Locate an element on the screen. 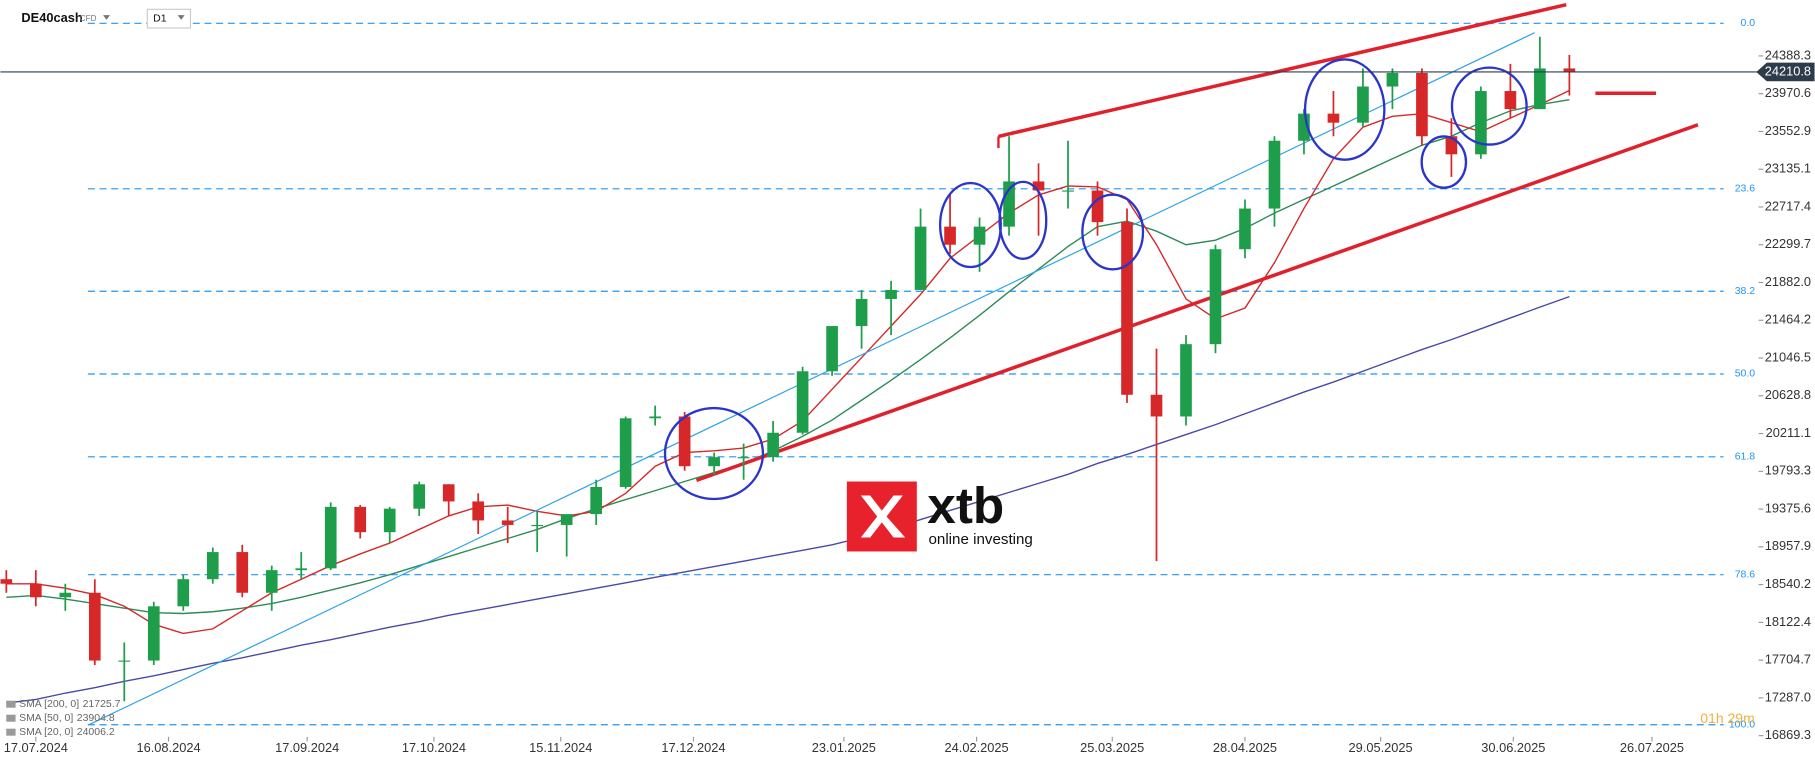 The width and height of the screenshot is (1815, 759). timeframe-box is located at coordinates (169, 18).